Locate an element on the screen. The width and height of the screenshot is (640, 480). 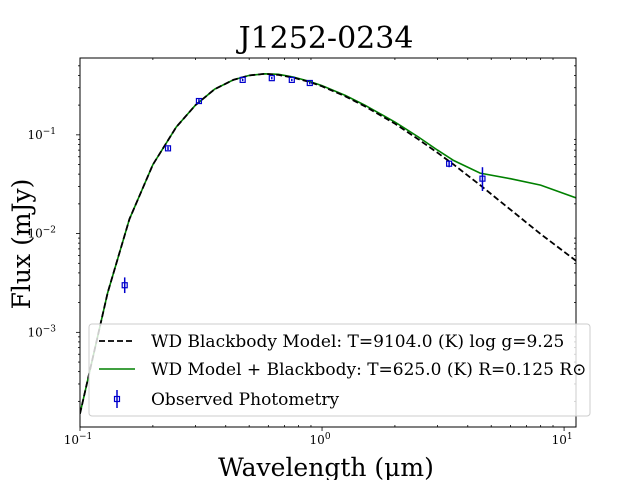
y-tick-exponent: −3 is located at coordinates (50, 329).